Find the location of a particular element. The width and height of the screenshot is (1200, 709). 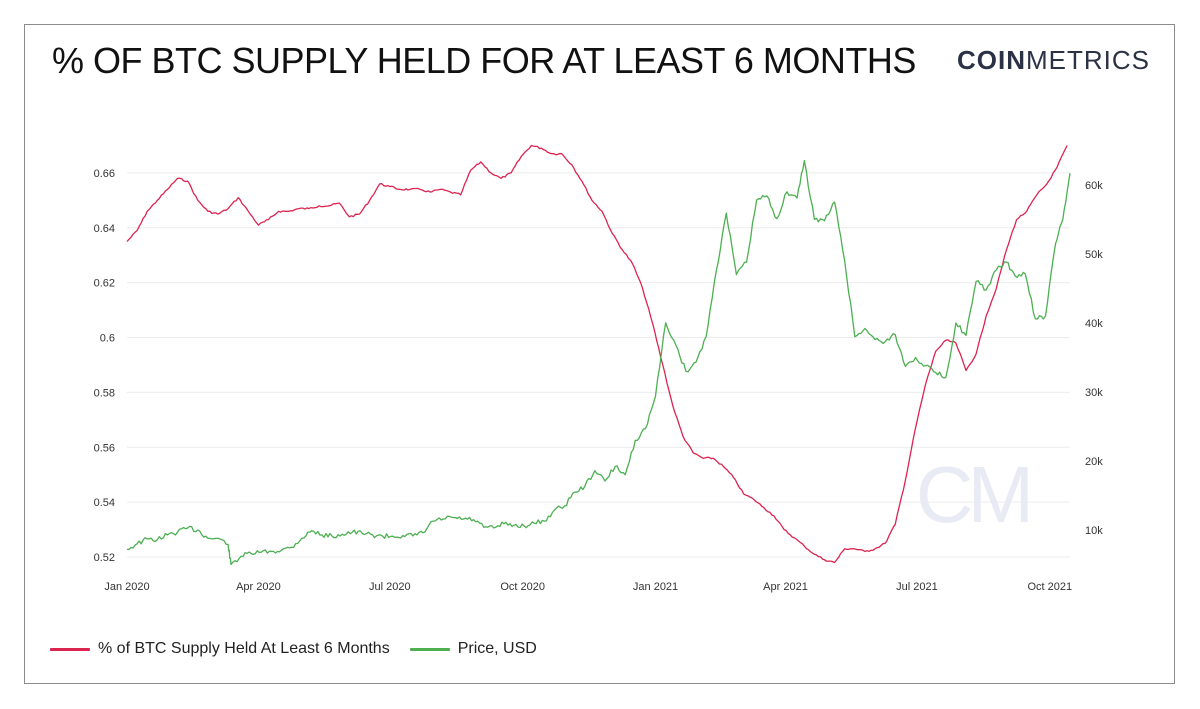

x-tick-label: Oct 2021 is located at coordinates (1049, 587).